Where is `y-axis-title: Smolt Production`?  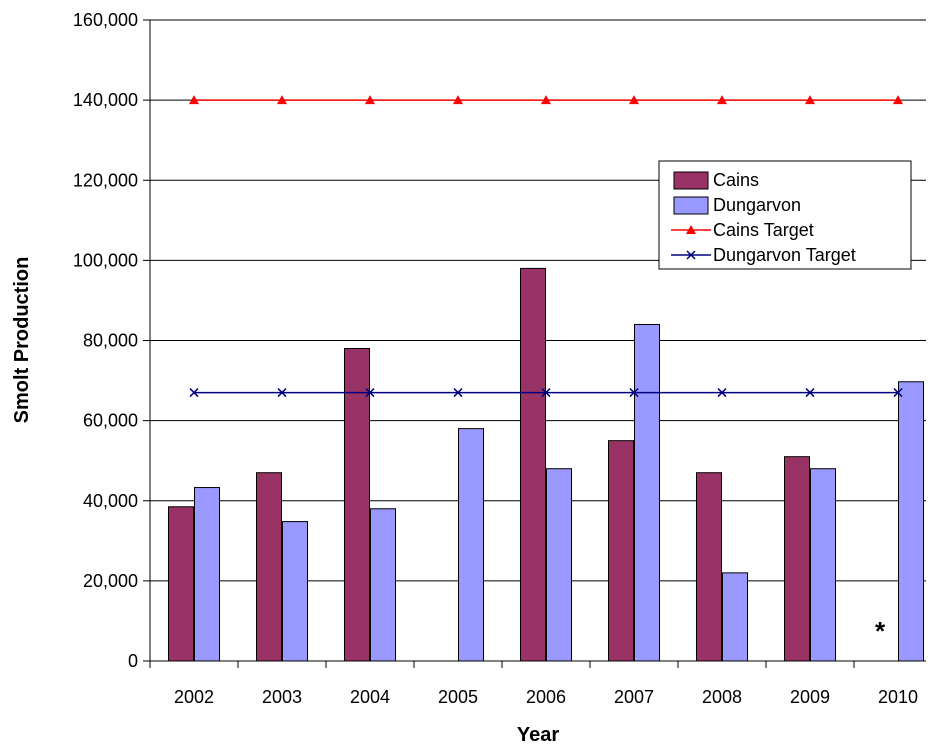 y-axis-title: Smolt Production is located at coordinates (22, 340).